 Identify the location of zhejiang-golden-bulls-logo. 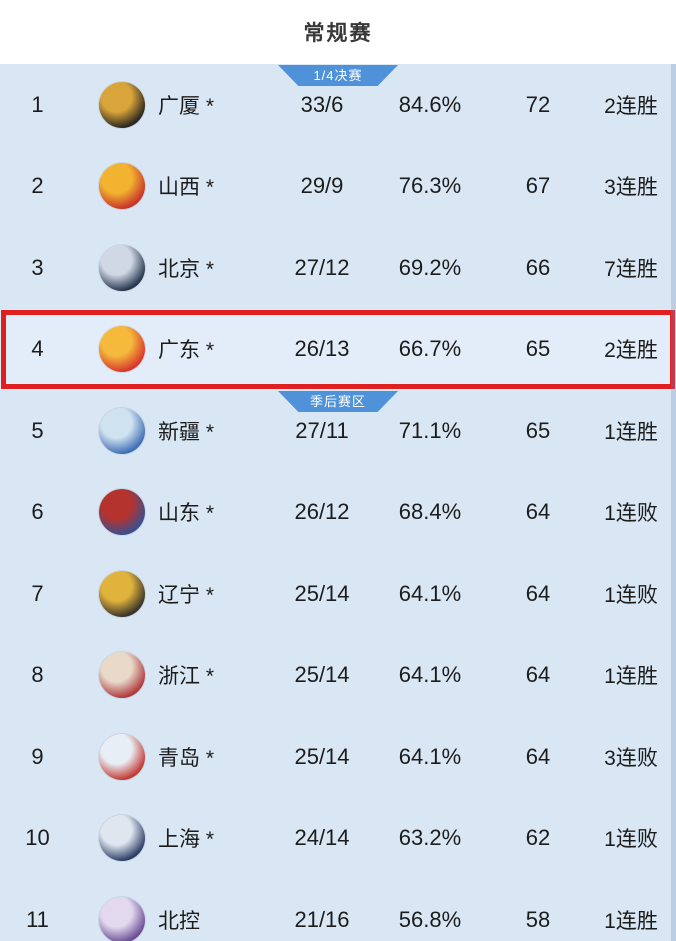
(122, 675).